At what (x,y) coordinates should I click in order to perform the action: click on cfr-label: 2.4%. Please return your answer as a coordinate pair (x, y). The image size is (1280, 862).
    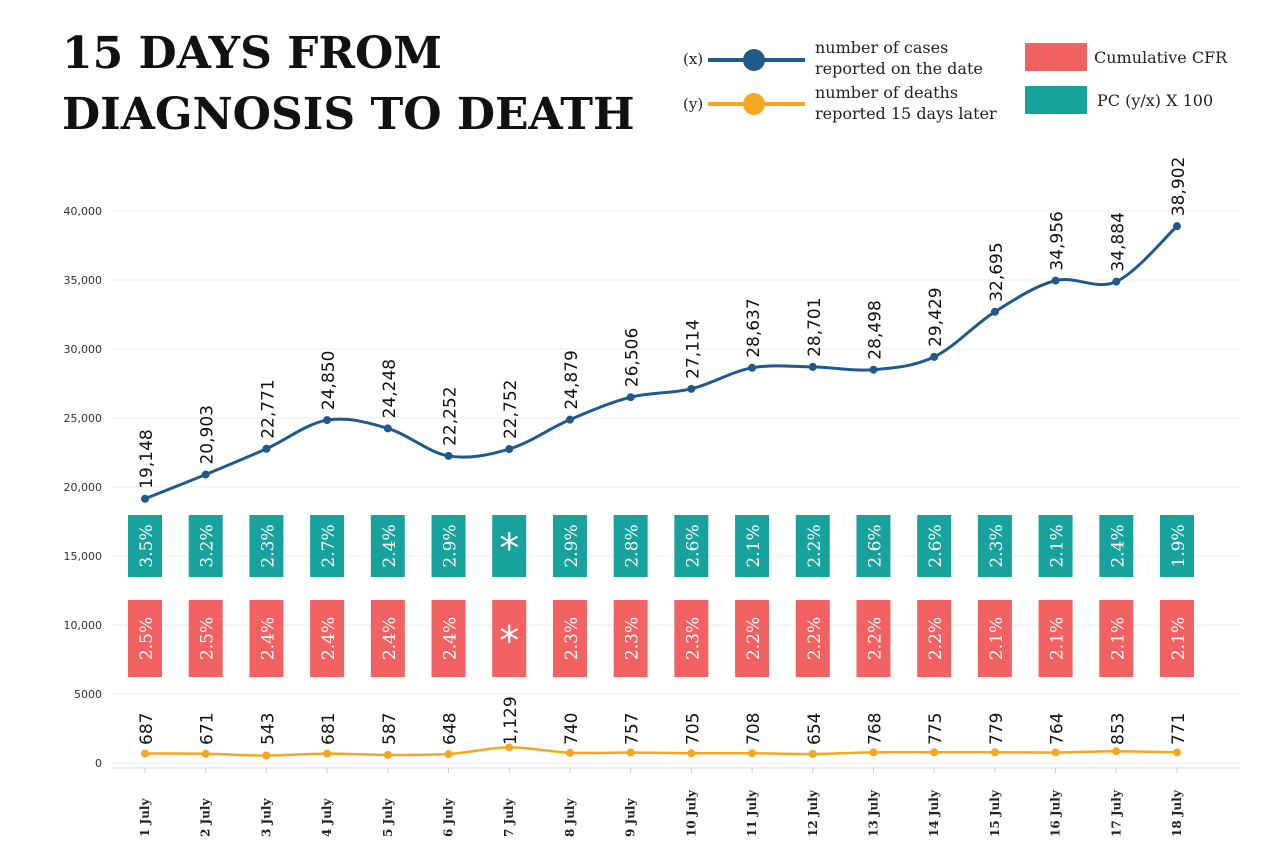
    Looking at the image, I should click on (268, 638).